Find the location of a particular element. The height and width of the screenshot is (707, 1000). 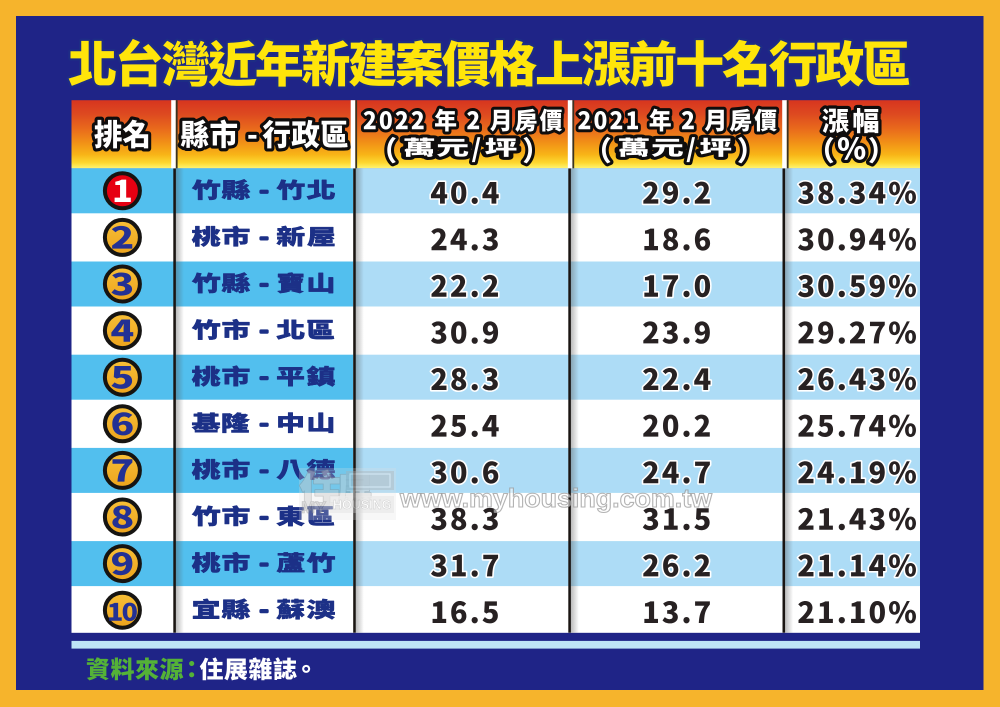

svg-text: HOUSING is located at coordinates (362, 505).